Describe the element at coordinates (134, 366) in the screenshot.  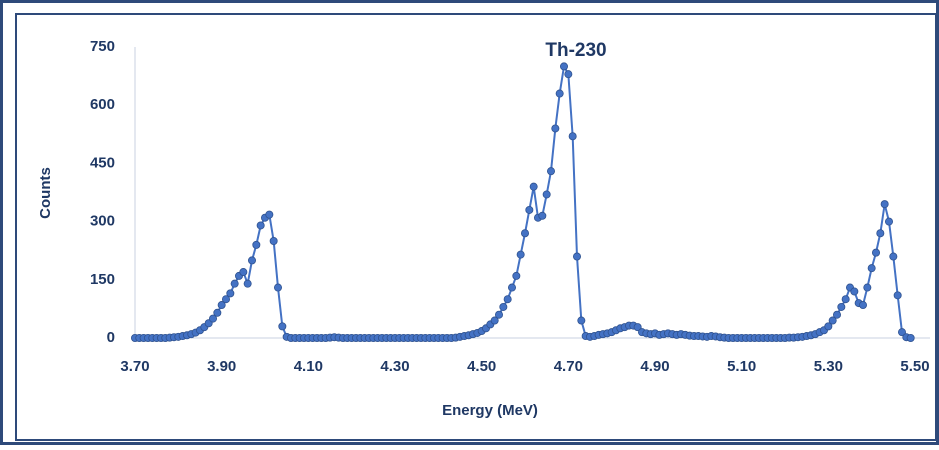
I see `x-tick-label: 3.70` at that location.